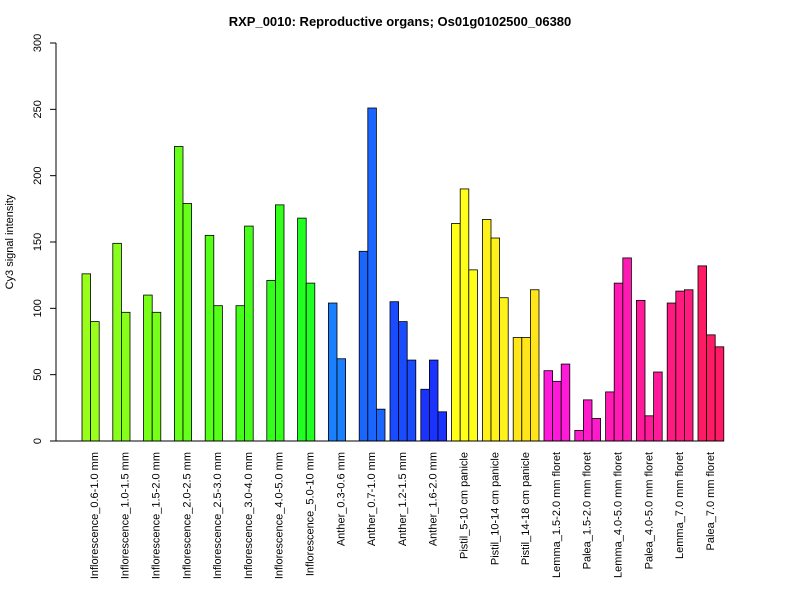 The image size is (800, 600). Describe the element at coordinates (38, 375) in the screenshot. I see `y-tick-label: 50` at that location.